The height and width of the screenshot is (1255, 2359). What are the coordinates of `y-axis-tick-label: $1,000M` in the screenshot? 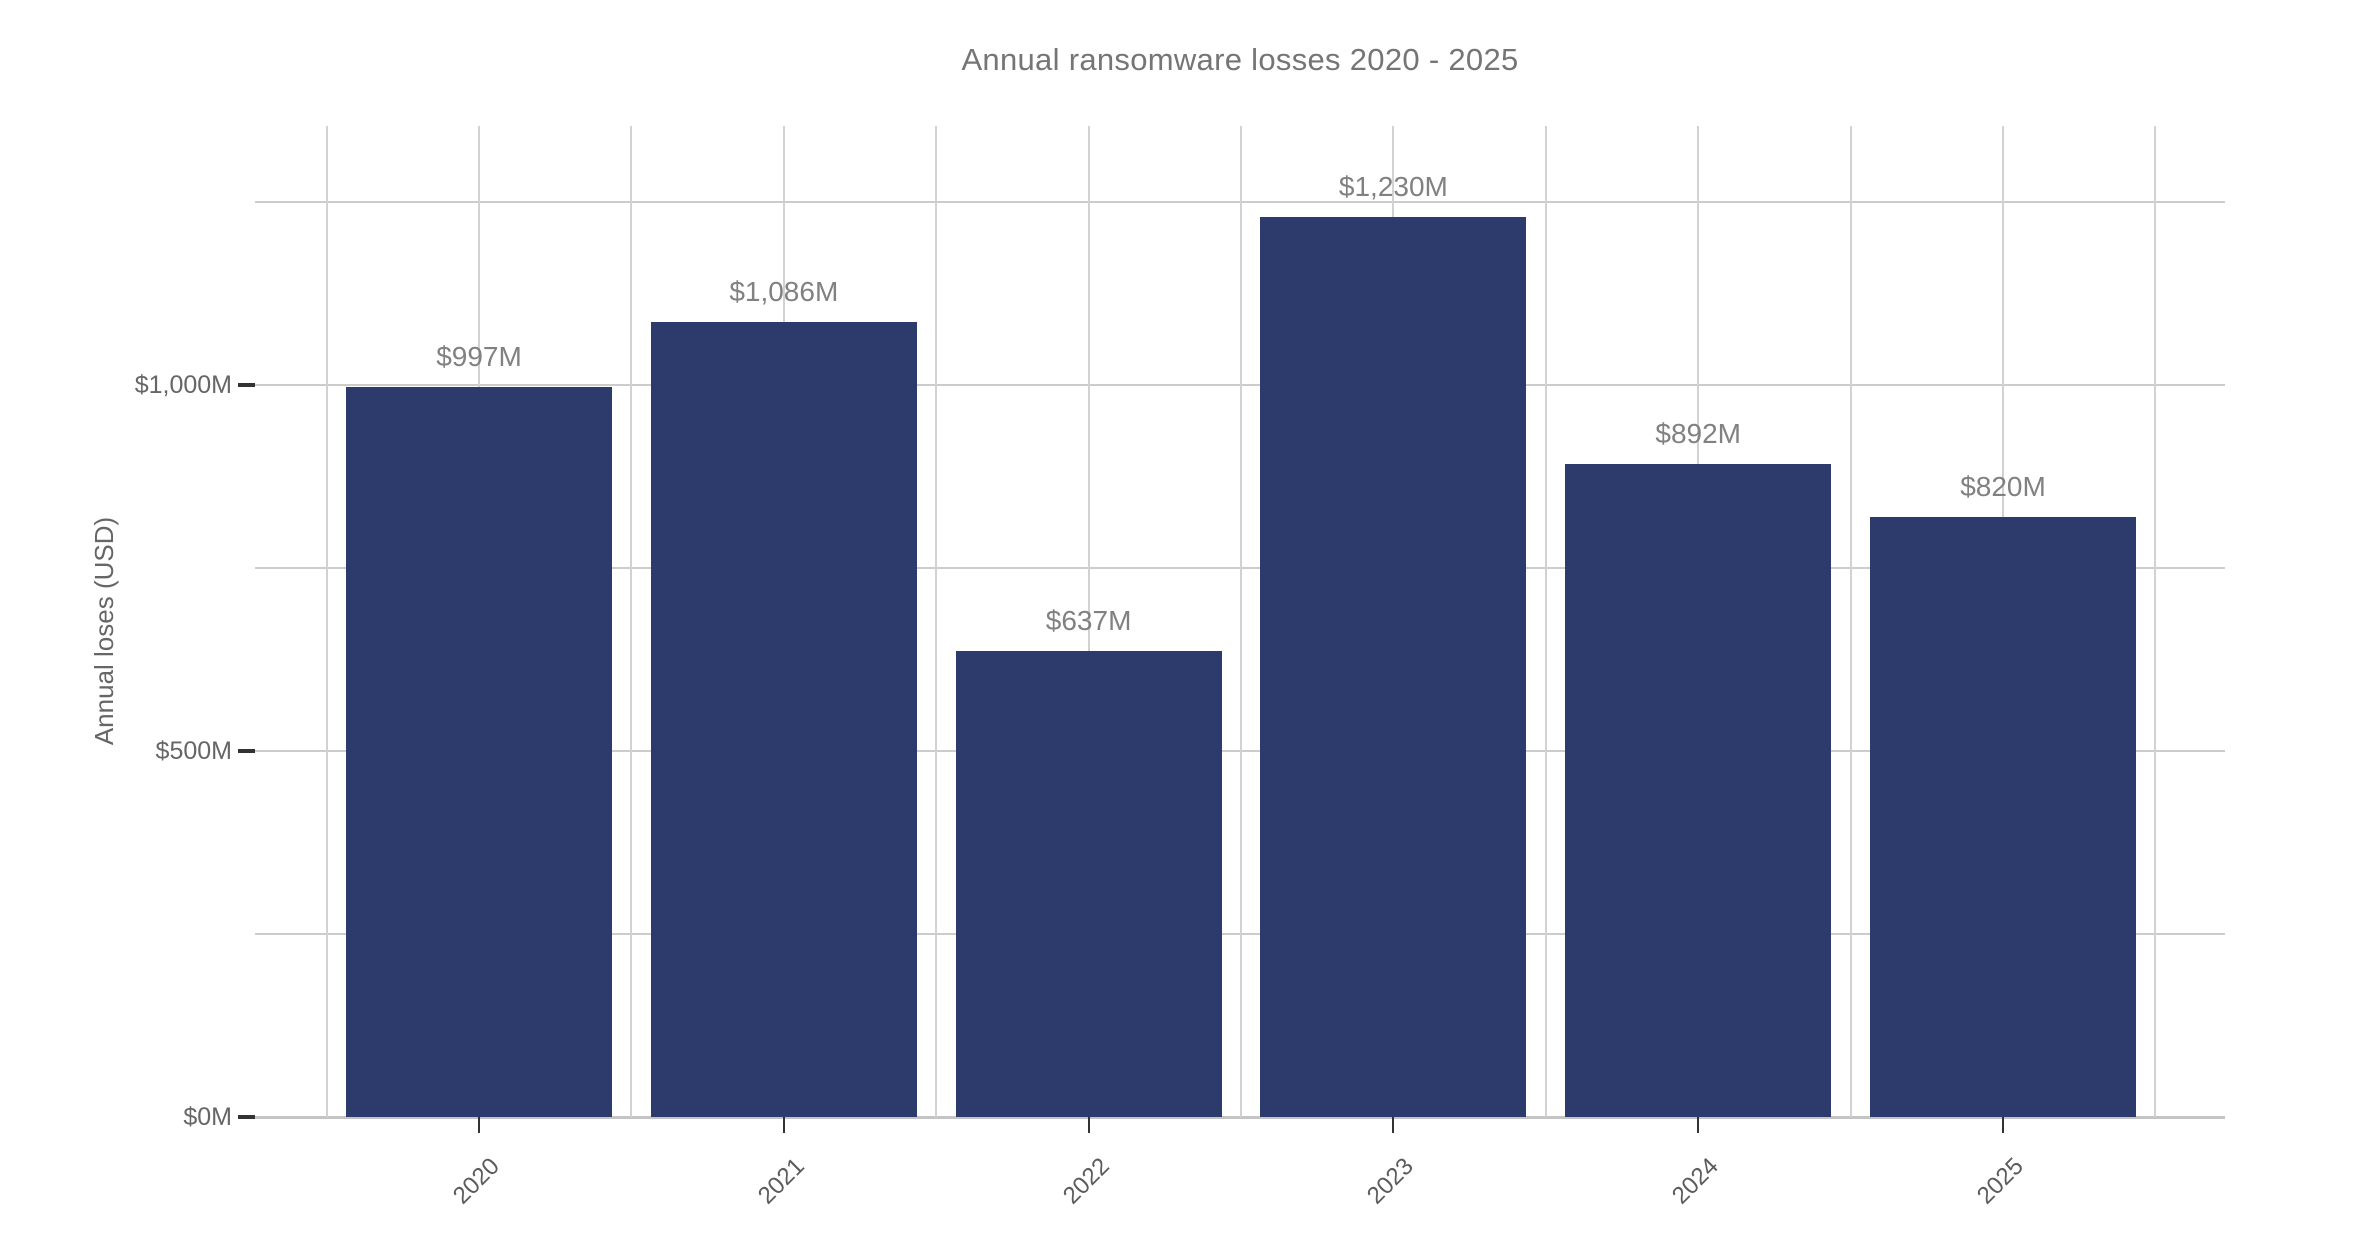 It's located at (183, 385).